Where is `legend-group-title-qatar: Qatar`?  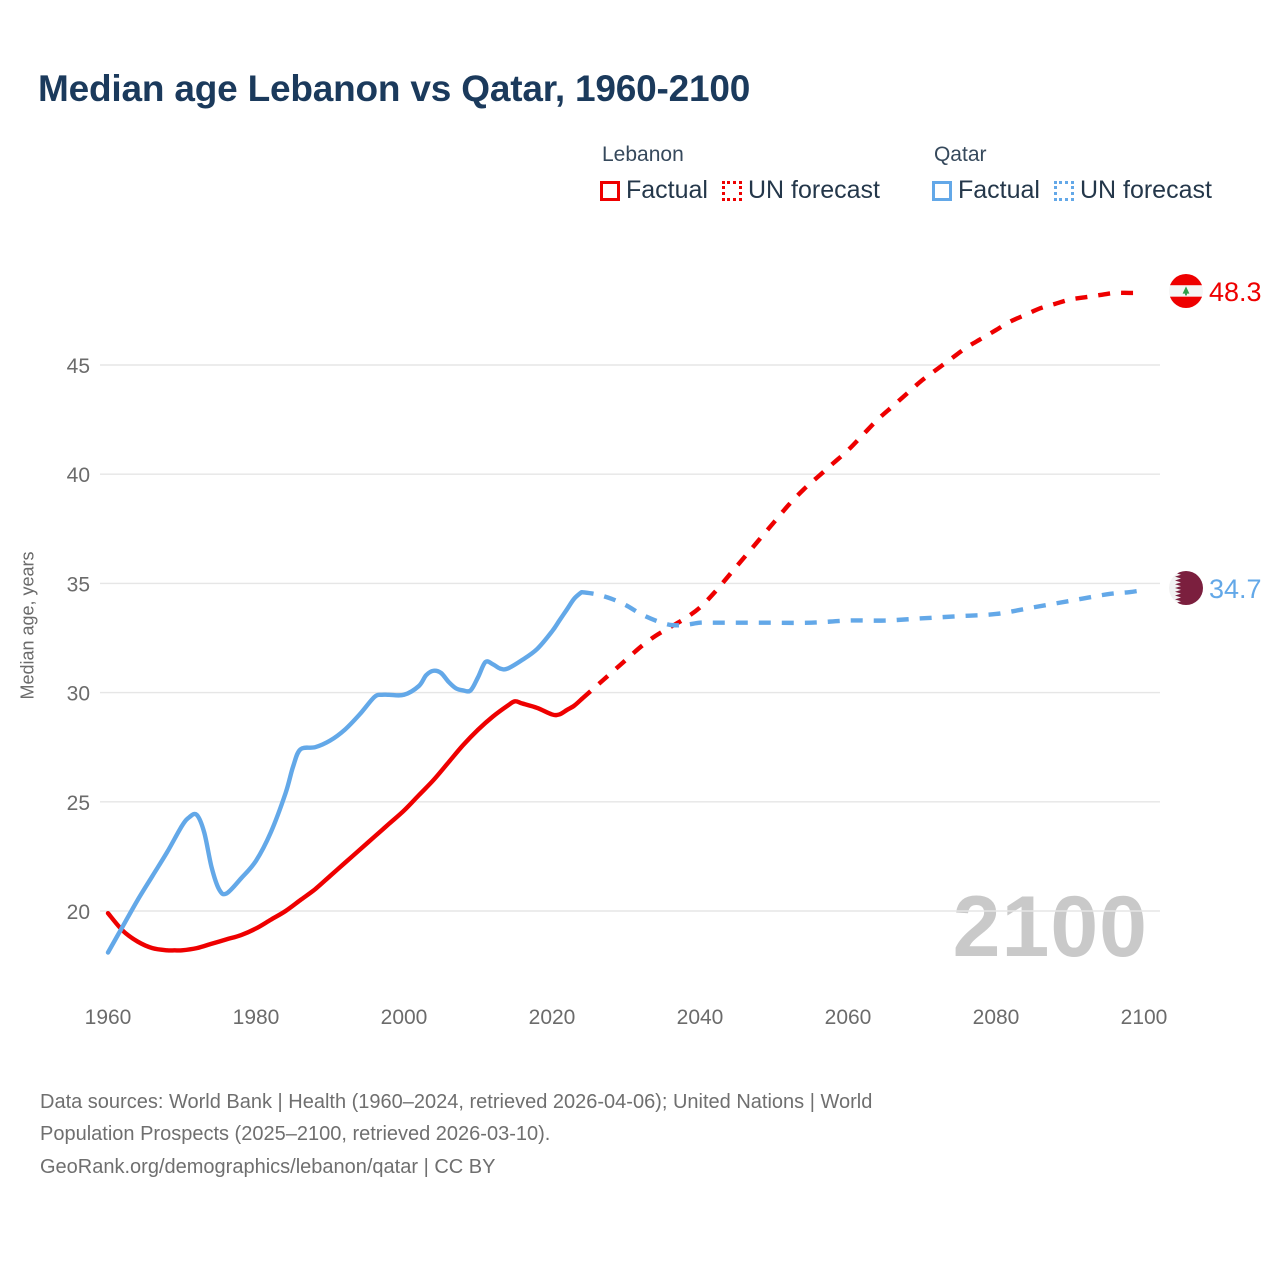
legend-group-title-qatar: Qatar is located at coordinates (960, 154).